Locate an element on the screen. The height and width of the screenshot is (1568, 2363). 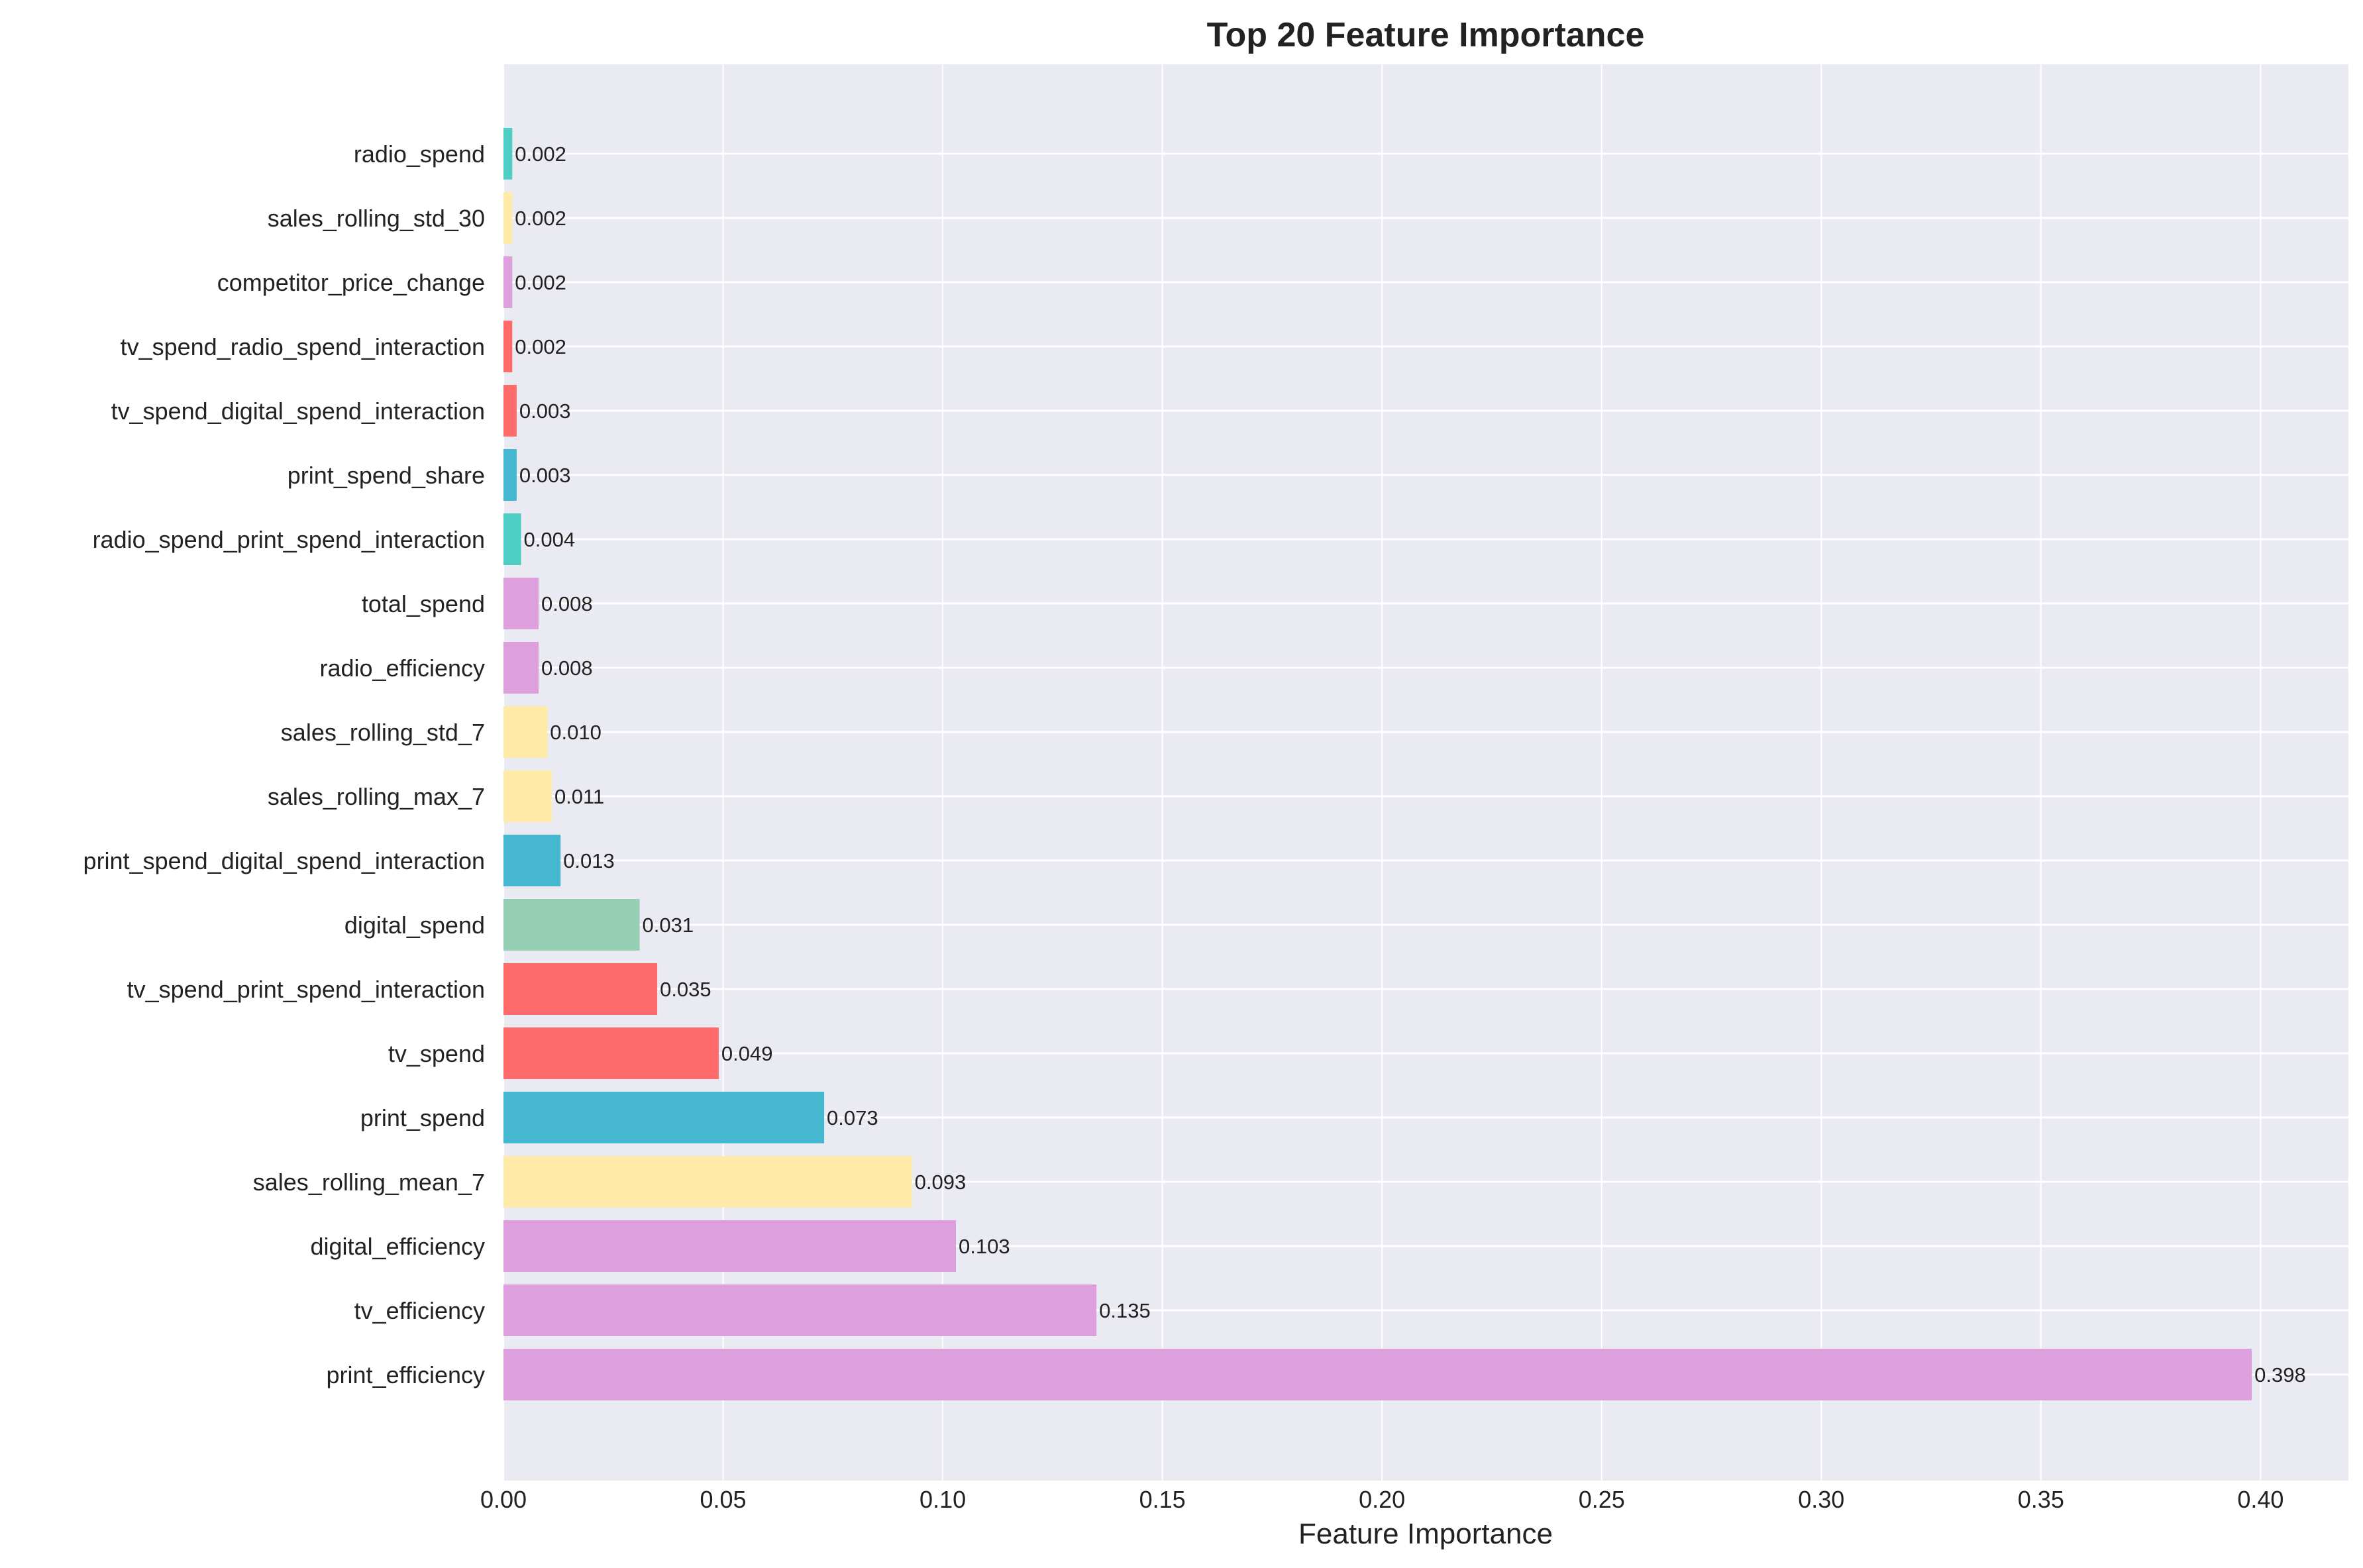
x-tick-label: 0.20 is located at coordinates (1382, 1499).